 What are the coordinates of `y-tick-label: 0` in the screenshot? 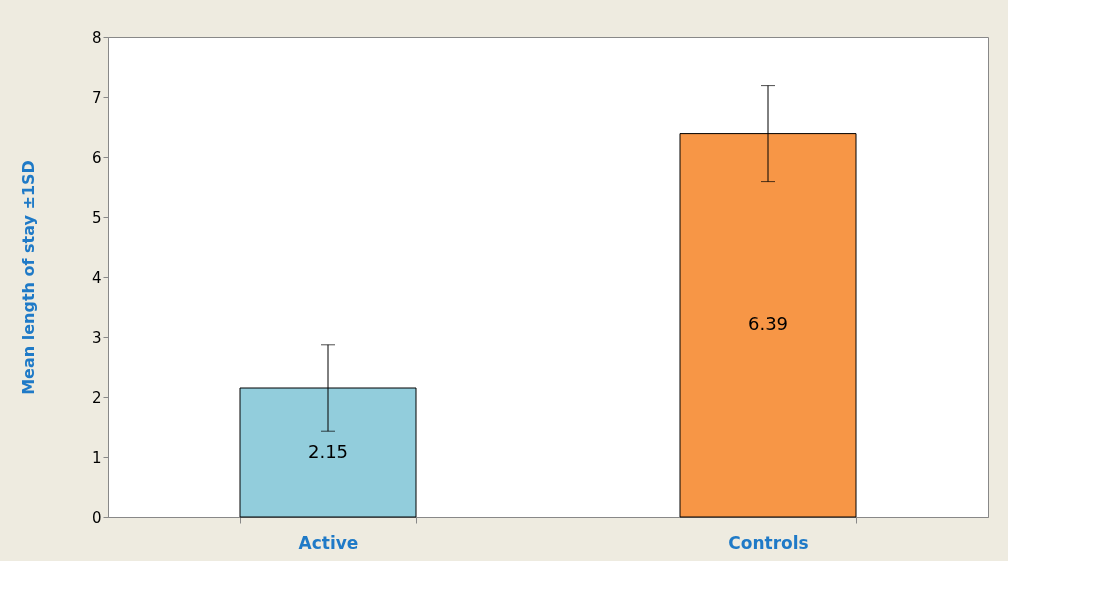 It's located at (96, 517).